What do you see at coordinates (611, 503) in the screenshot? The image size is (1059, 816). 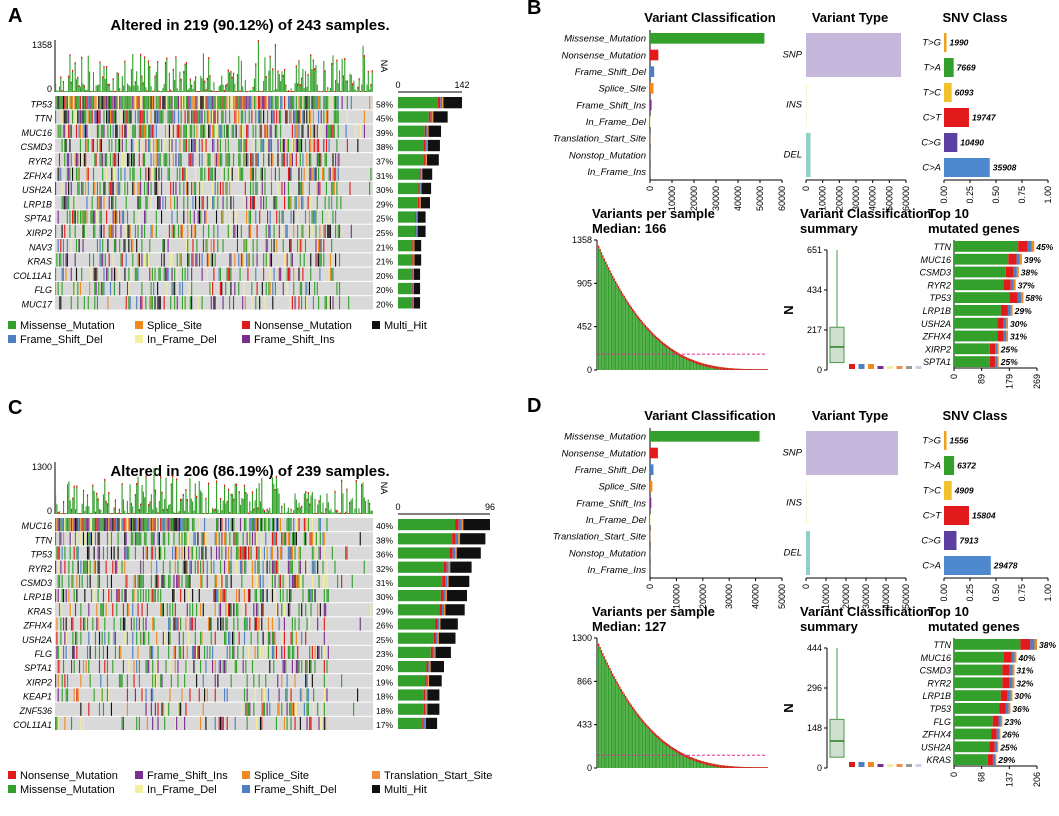 I see `vc-category-label: Frame_Shift_Ins` at bounding box center [611, 503].